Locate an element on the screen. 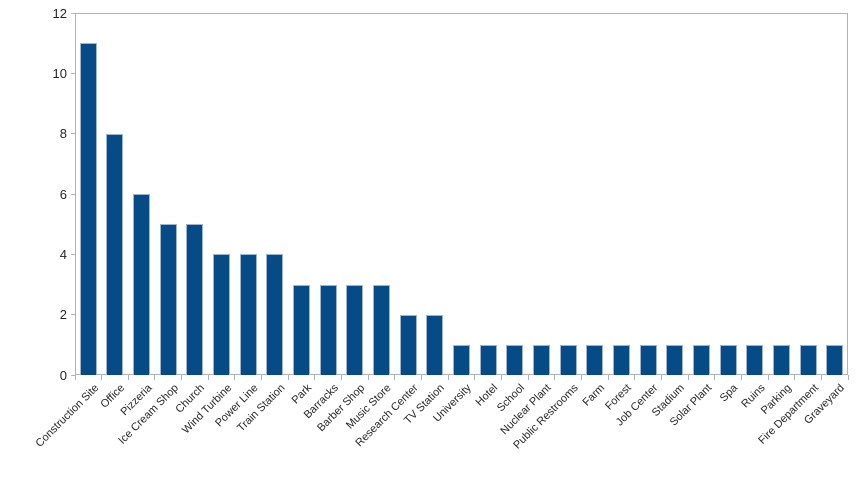  bar-university is located at coordinates (461, 359).